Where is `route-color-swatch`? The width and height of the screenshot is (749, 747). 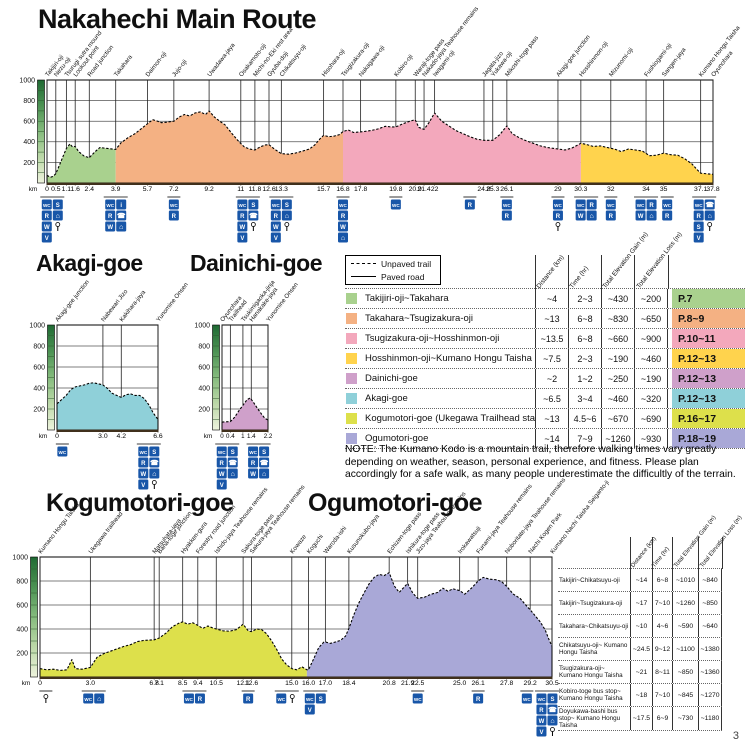
route-color-swatch is located at coordinates (351, 318).